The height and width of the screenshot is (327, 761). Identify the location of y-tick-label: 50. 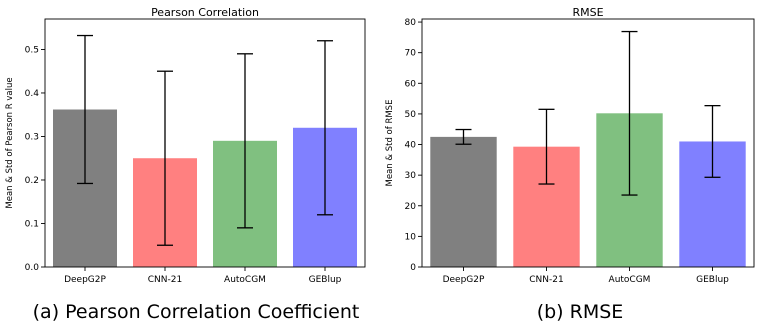
(411, 115).